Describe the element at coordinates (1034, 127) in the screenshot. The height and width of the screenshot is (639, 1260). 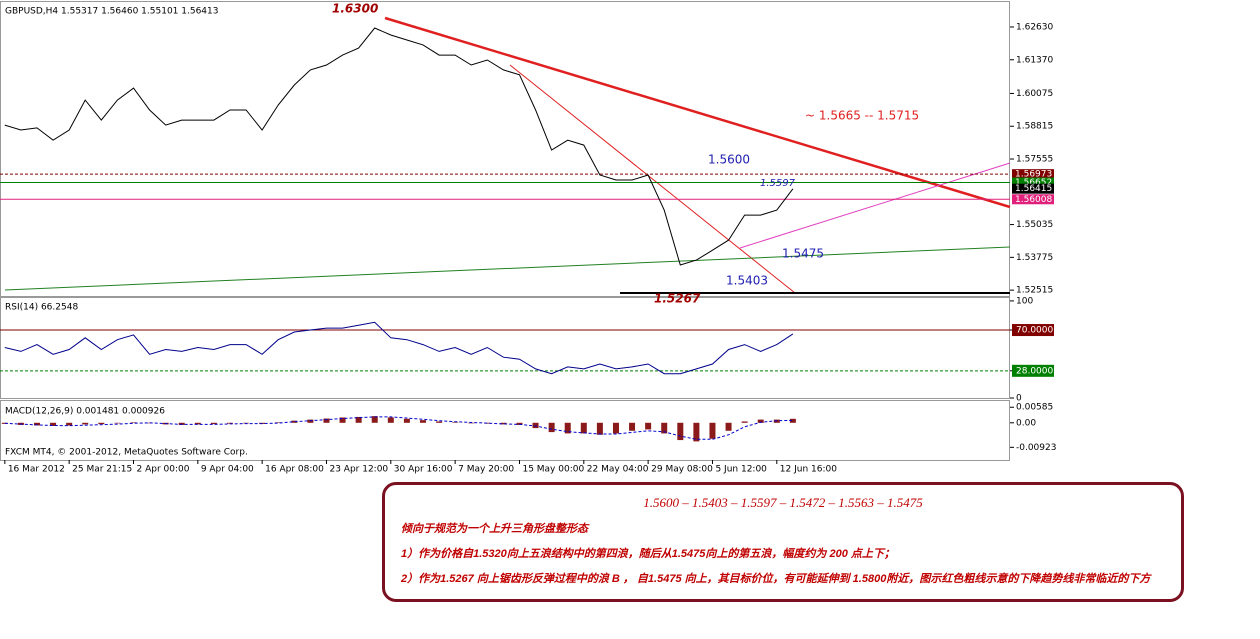
I see `y-tick-label: 1.58815` at that location.